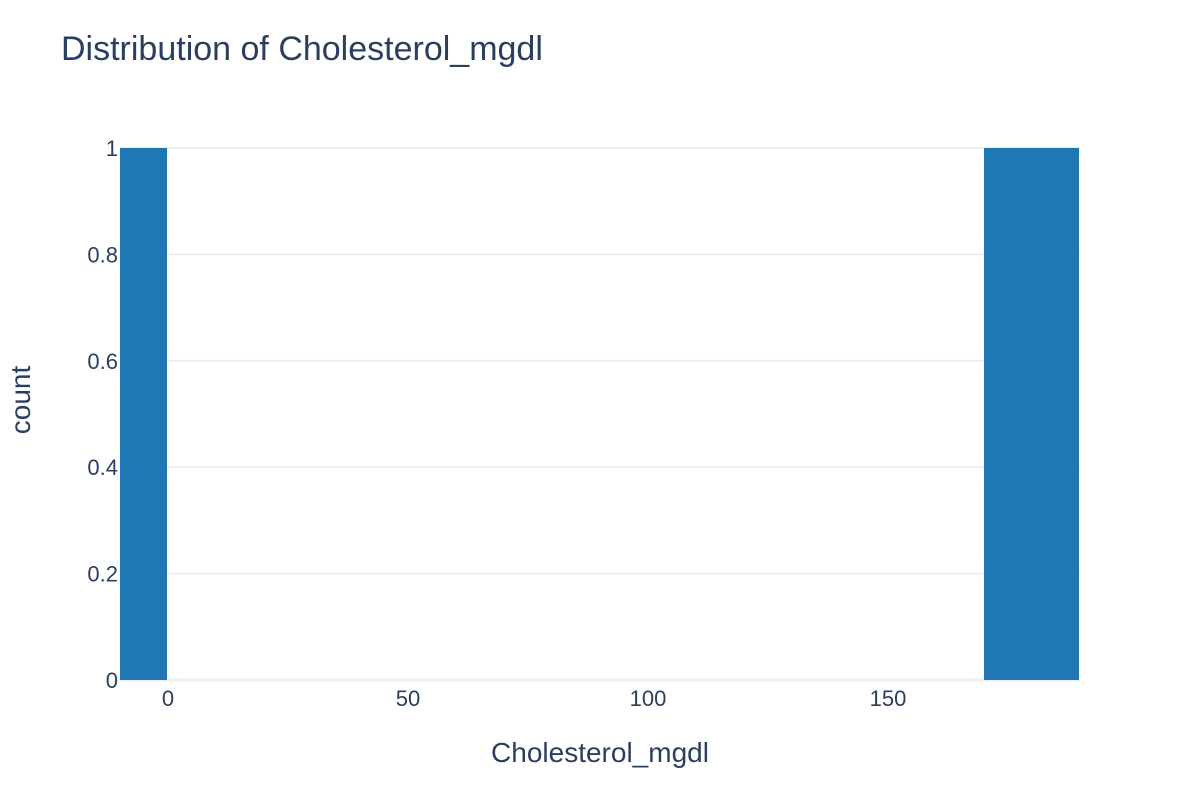 The width and height of the screenshot is (1200, 800). Describe the element at coordinates (102, 574) in the screenshot. I see `y-tick-label: 0.2` at that location.